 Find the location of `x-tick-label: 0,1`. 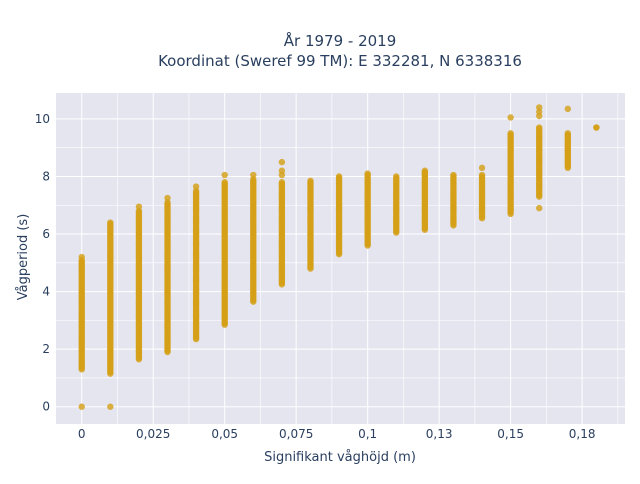

x-tick-label: 0,1 is located at coordinates (367, 434).